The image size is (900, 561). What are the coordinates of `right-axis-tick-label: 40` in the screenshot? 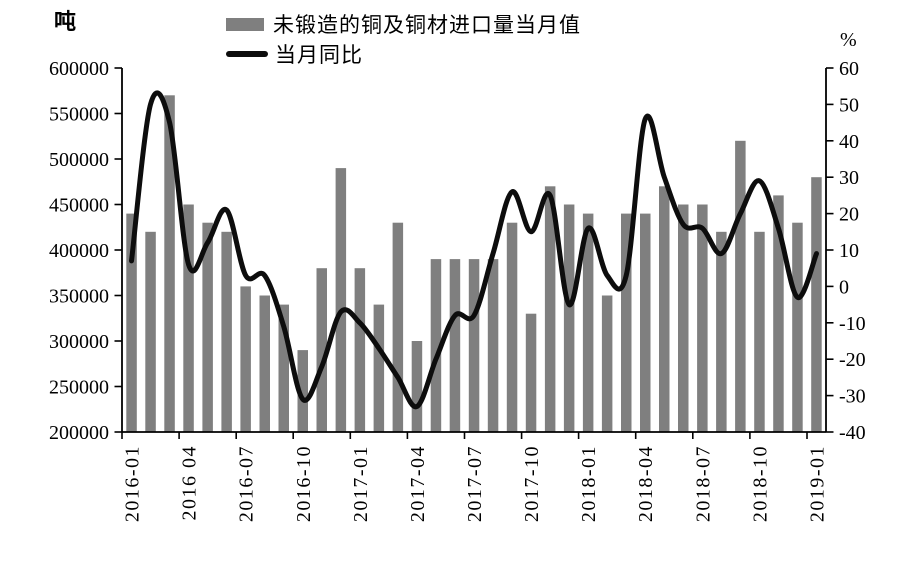 It's located at (849, 142).